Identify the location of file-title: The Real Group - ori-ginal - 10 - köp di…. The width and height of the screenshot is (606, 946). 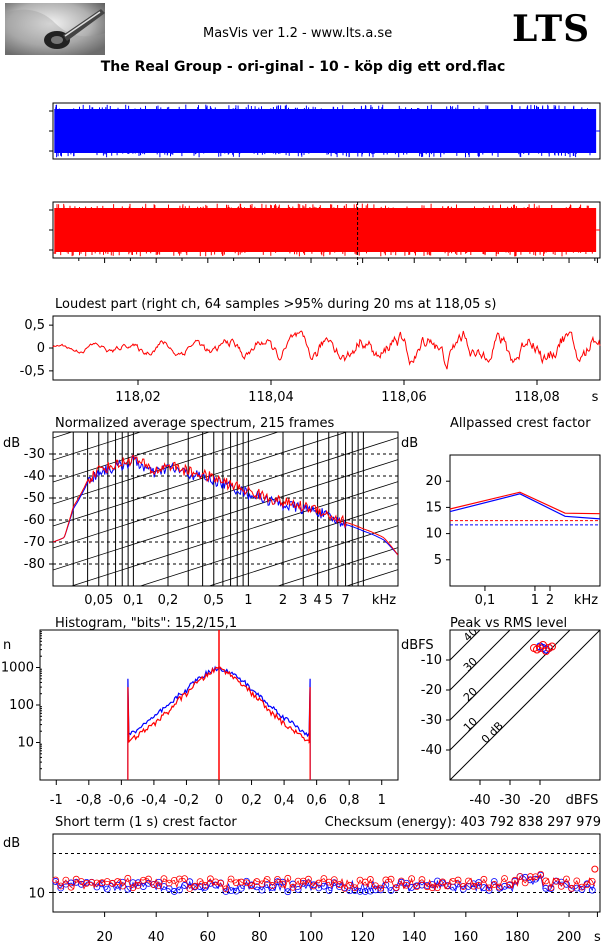
(303, 67).